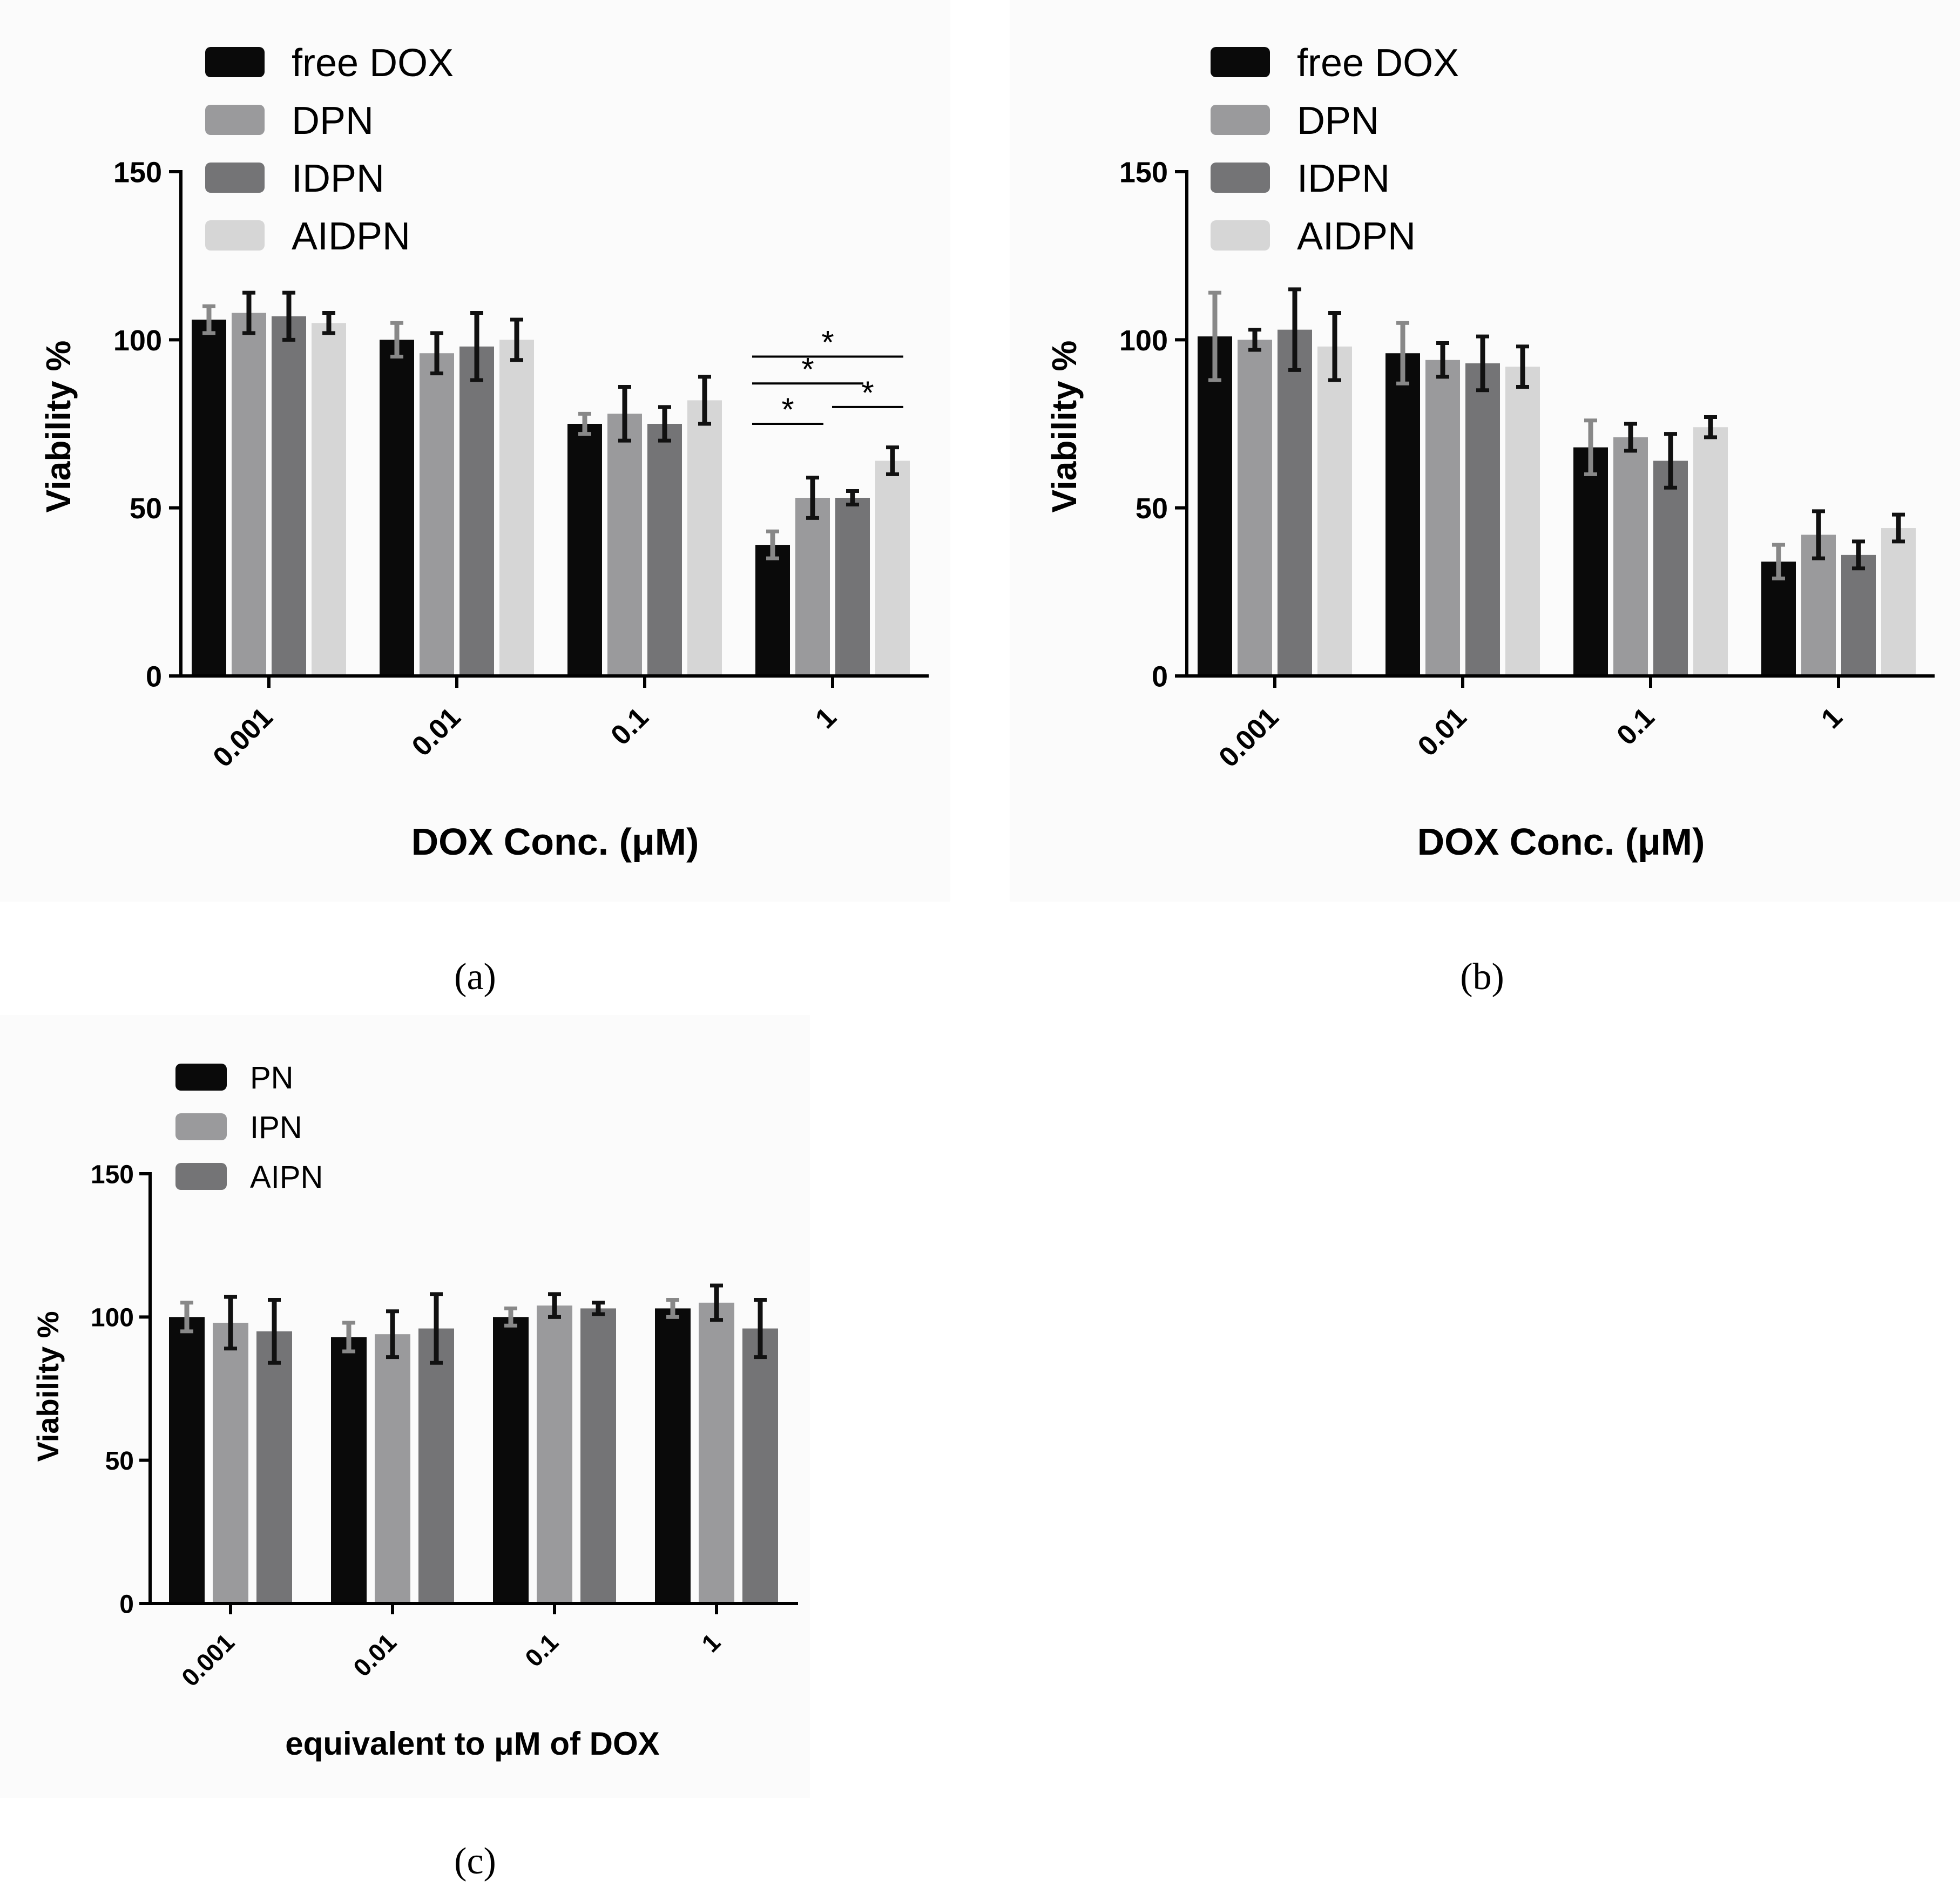  I want to click on legend-label-b-3: AIDPN, so click(1356, 237).